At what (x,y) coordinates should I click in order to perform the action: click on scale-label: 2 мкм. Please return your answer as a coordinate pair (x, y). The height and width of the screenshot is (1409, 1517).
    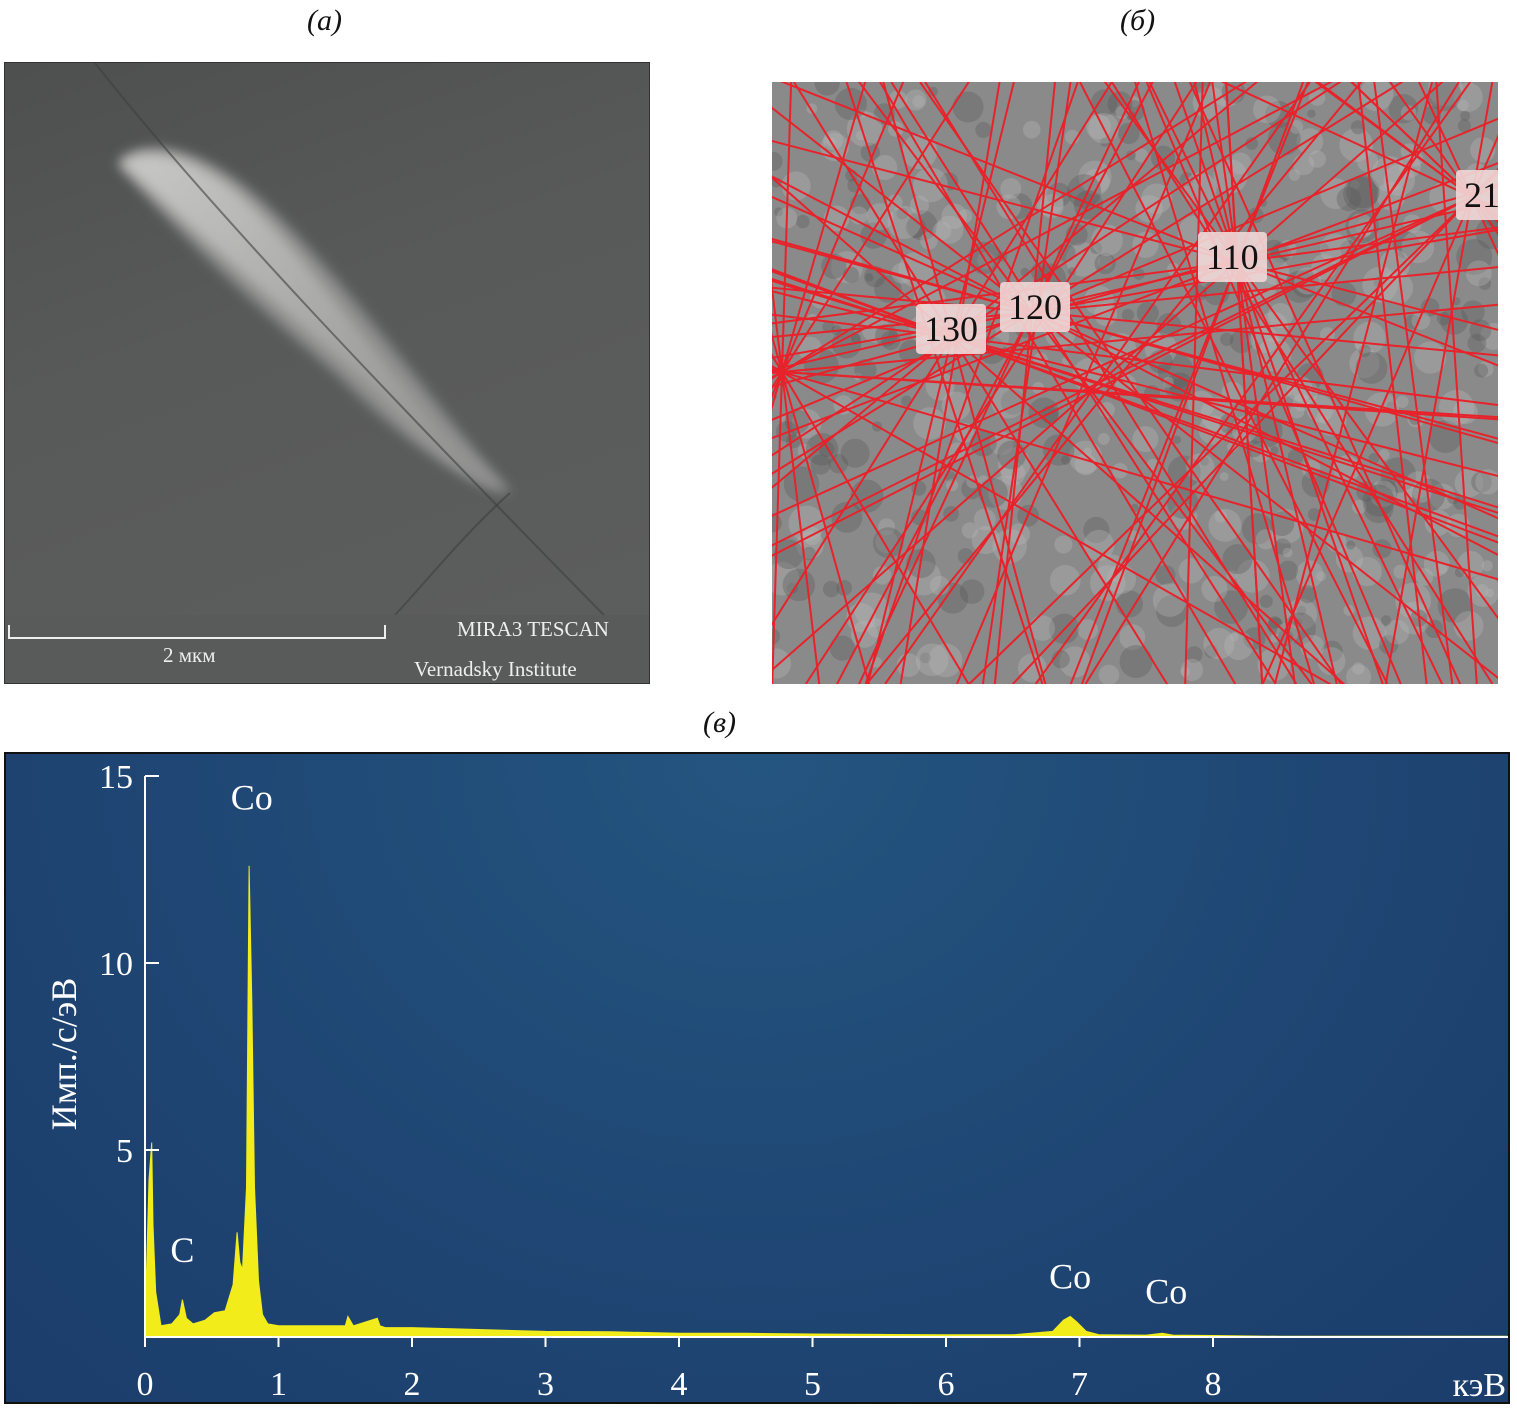
    Looking at the image, I should click on (189, 655).